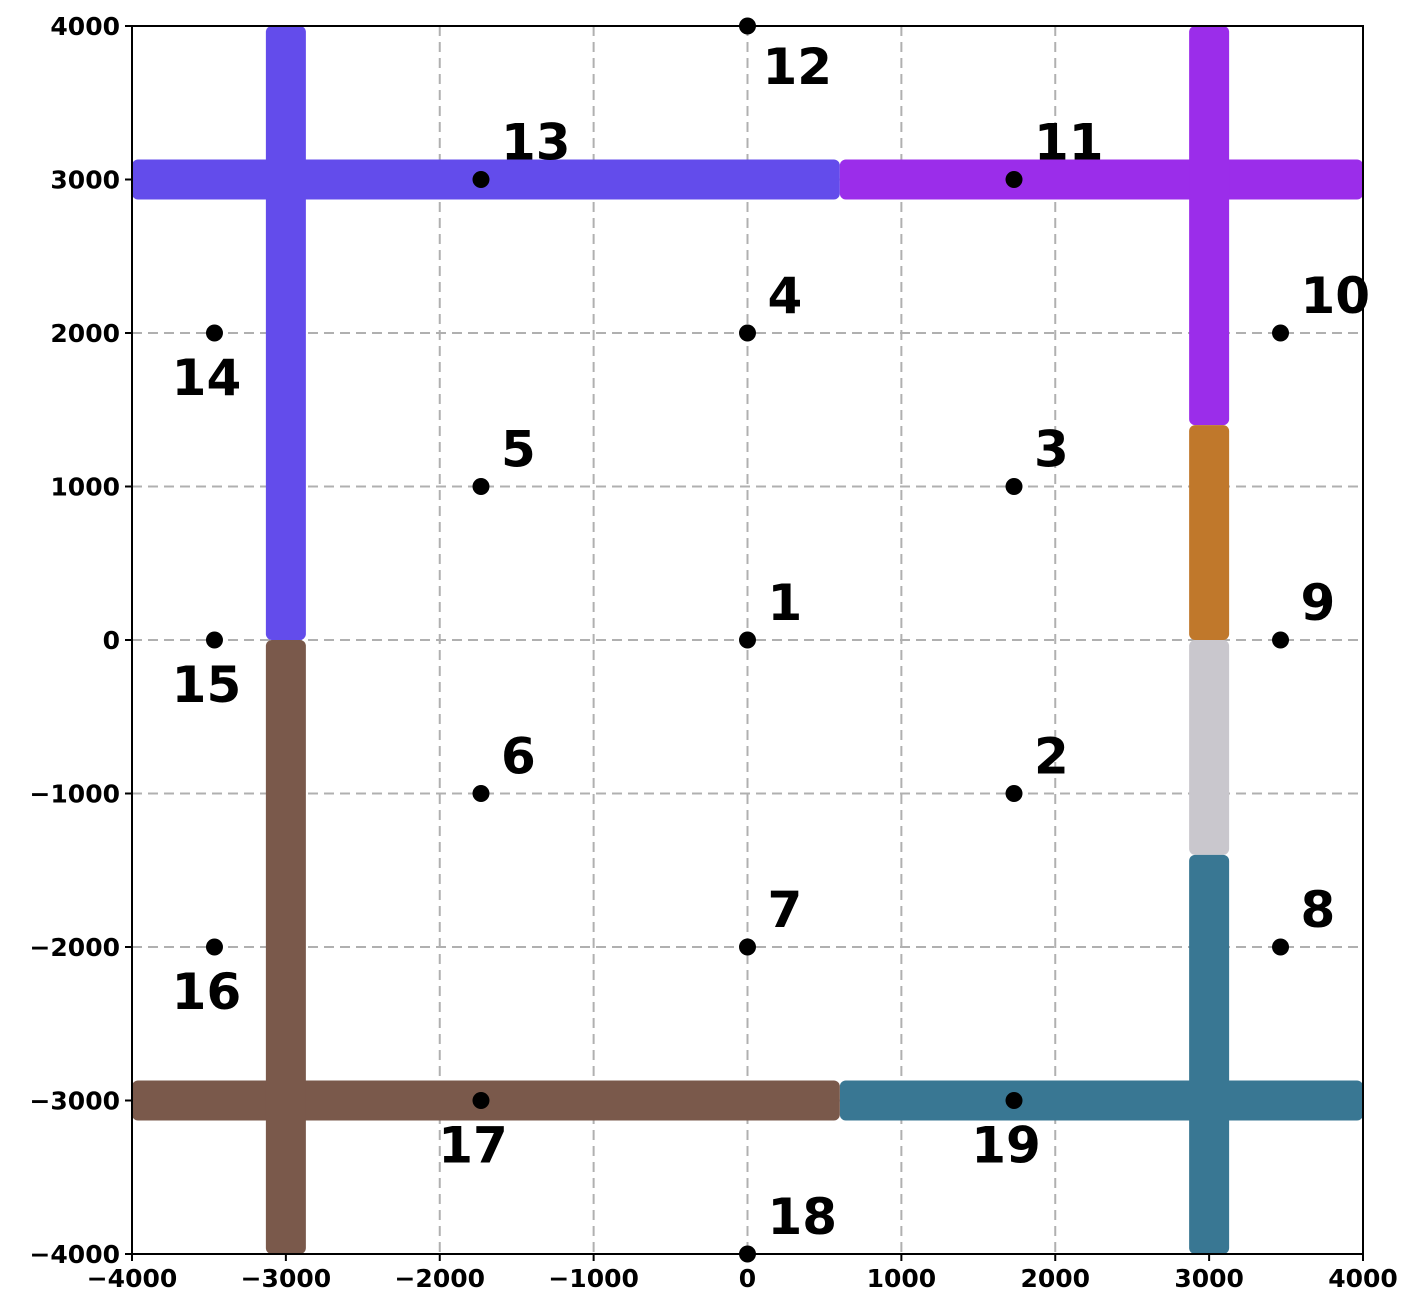 The image size is (1410, 1306). Describe the element at coordinates (473, 1146) in the screenshot. I see `point-label-17: 17` at that location.